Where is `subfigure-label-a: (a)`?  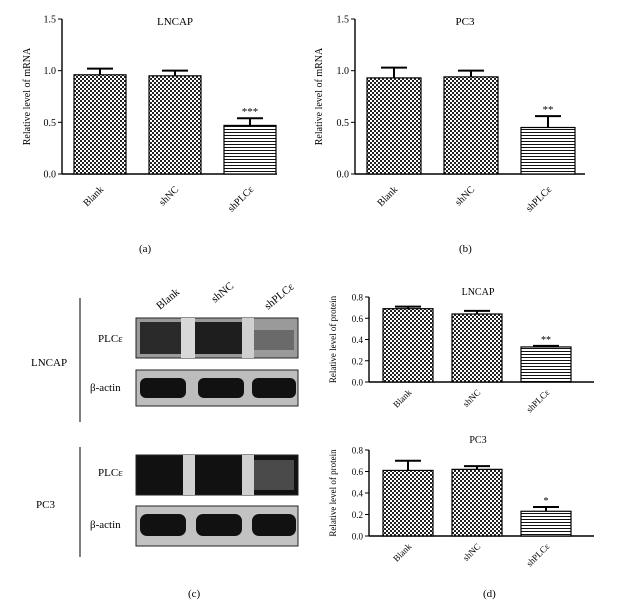
subfigure-label-a: (a) is located at coordinates (145, 249).